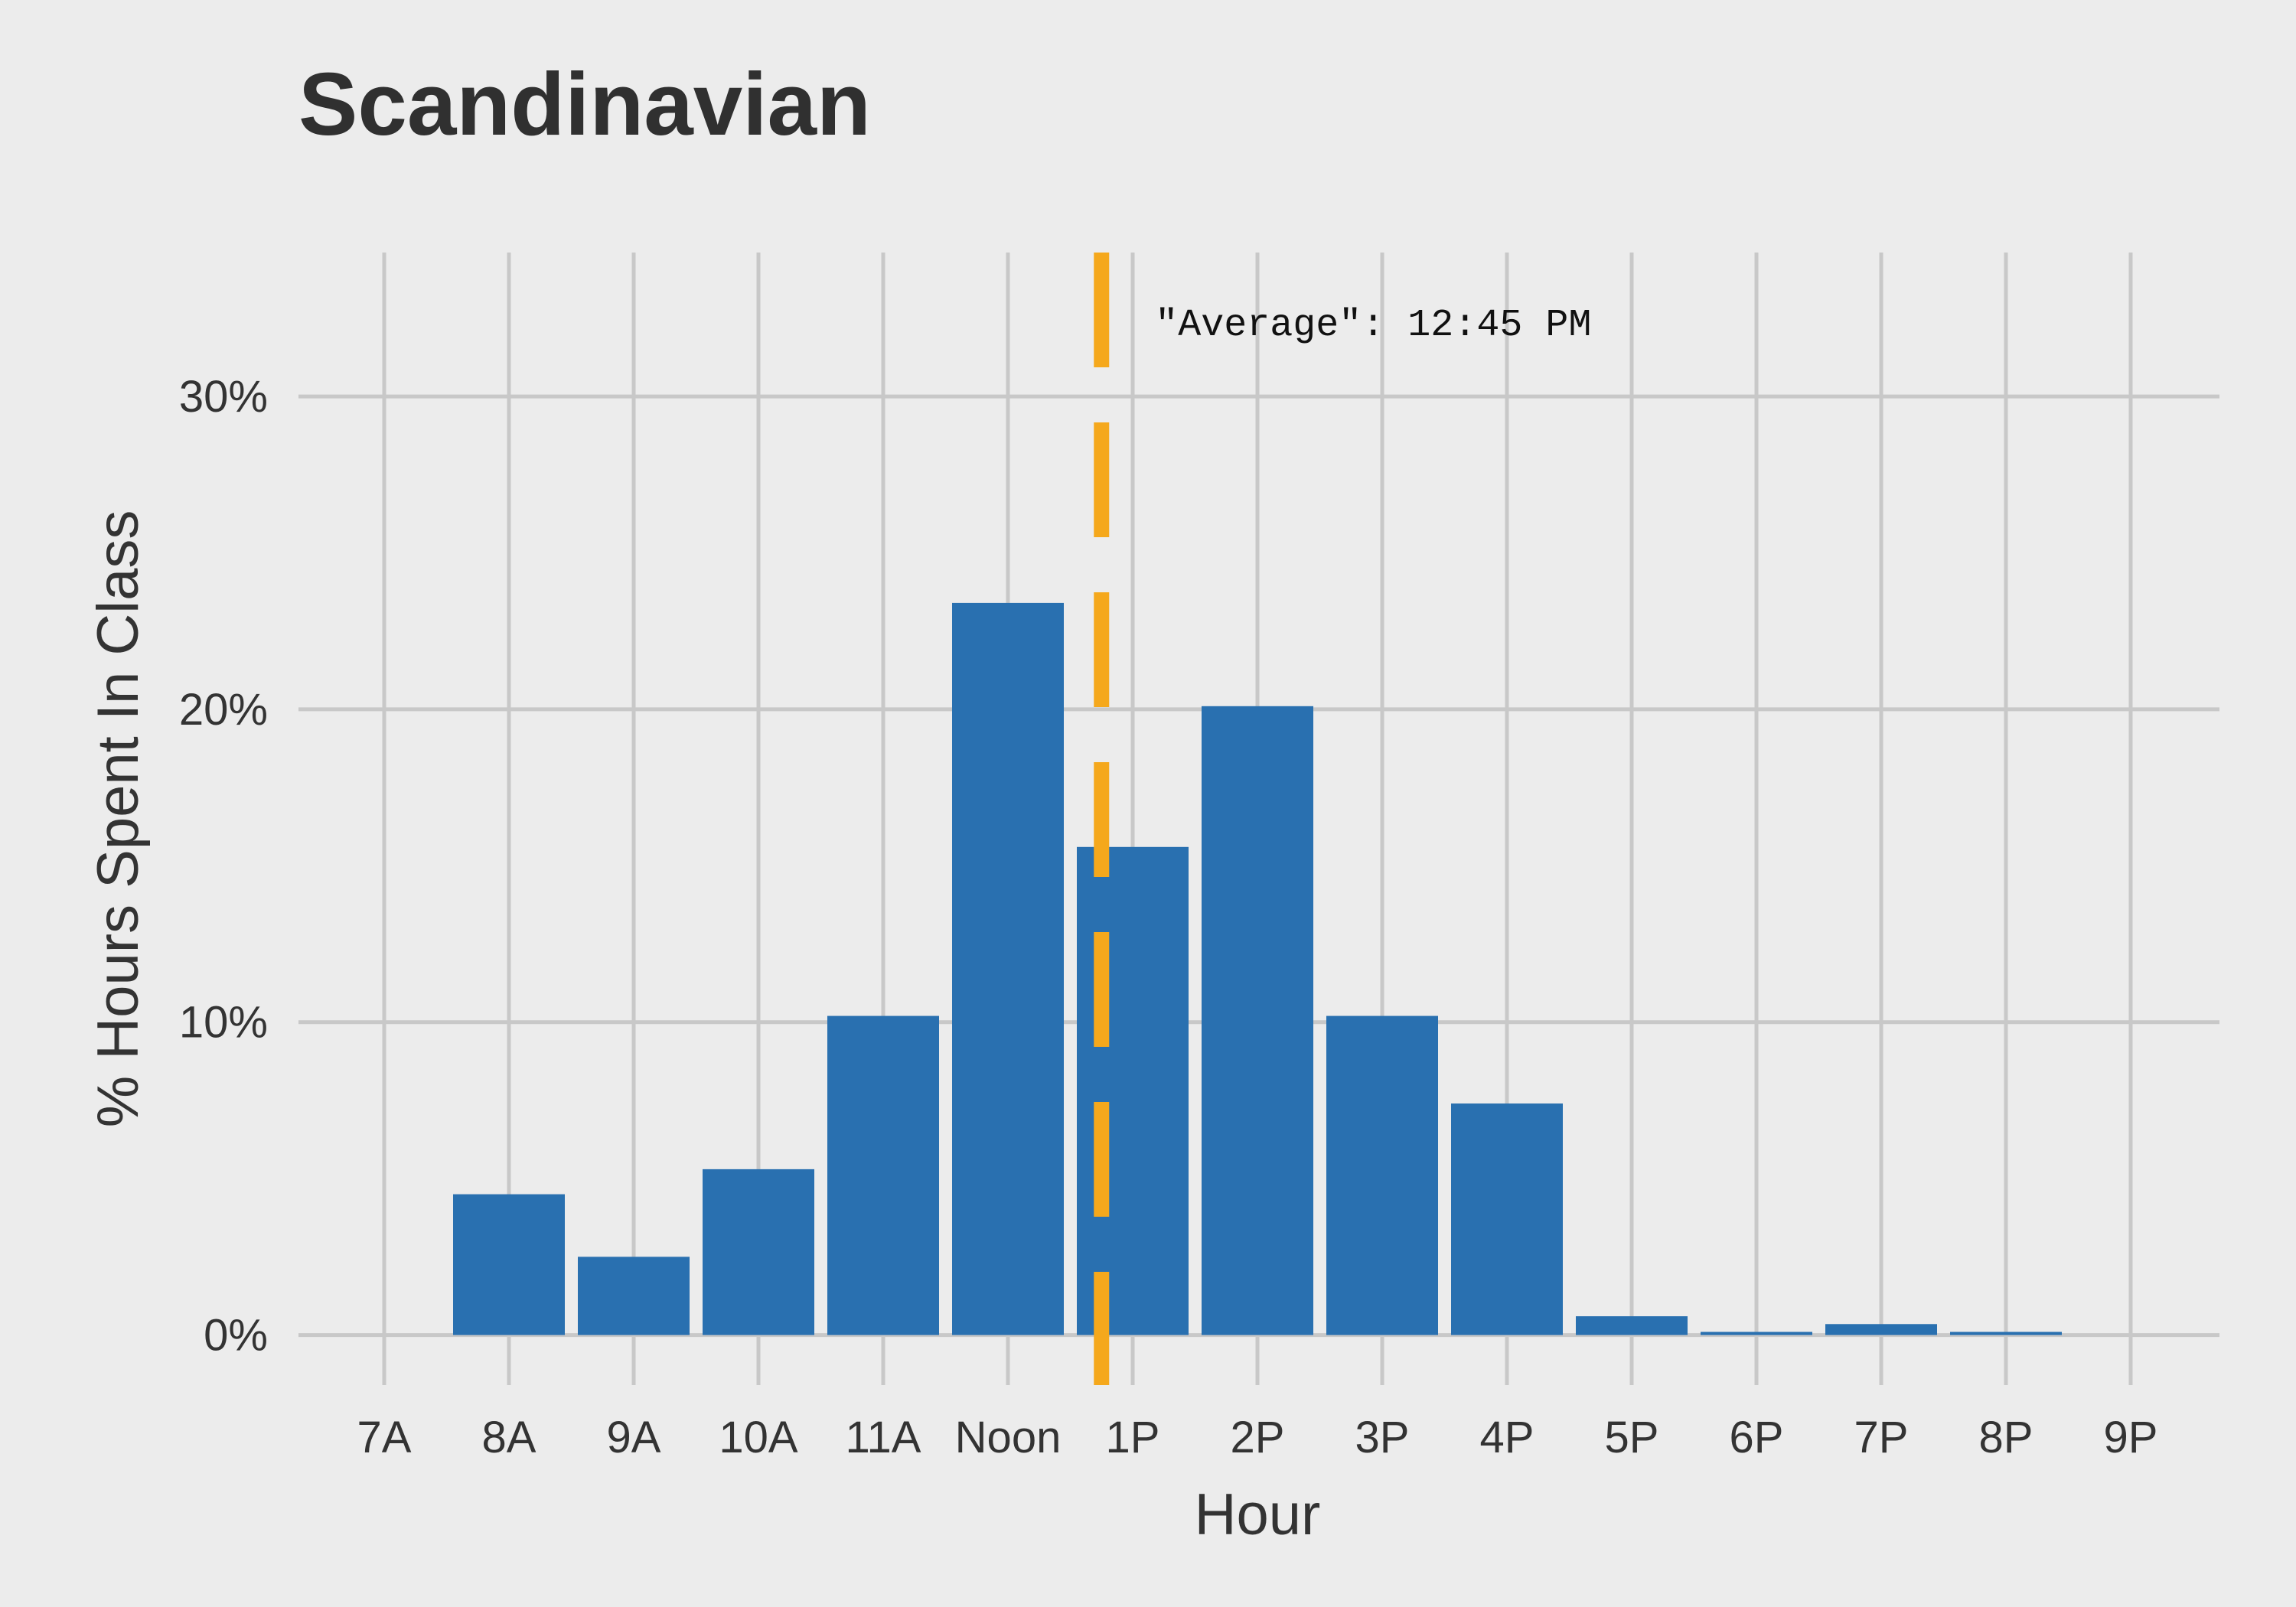 The width and height of the screenshot is (2296, 1607). What do you see at coordinates (1008, 968) in the screenshot?
I see `bar-Noon` at bounding box center [1008, 968].